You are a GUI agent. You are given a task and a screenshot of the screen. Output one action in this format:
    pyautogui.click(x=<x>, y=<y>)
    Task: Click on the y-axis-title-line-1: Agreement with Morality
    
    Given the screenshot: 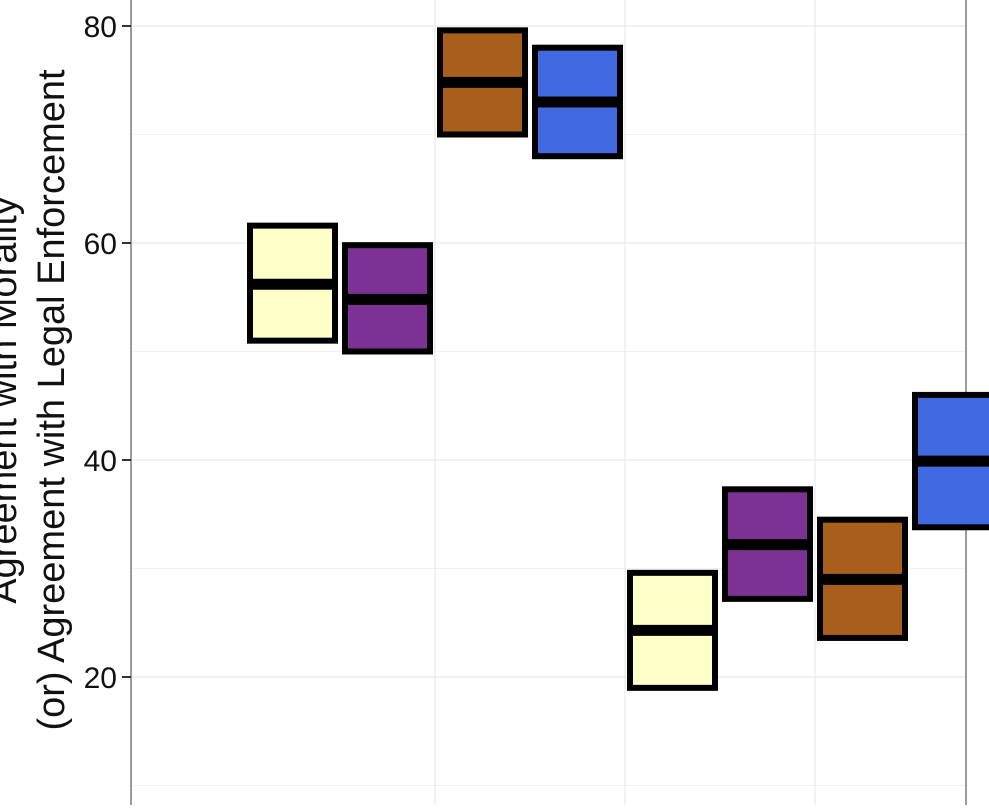 What is the action you would take?
    pyautogui.click(x=12, y=400)
    